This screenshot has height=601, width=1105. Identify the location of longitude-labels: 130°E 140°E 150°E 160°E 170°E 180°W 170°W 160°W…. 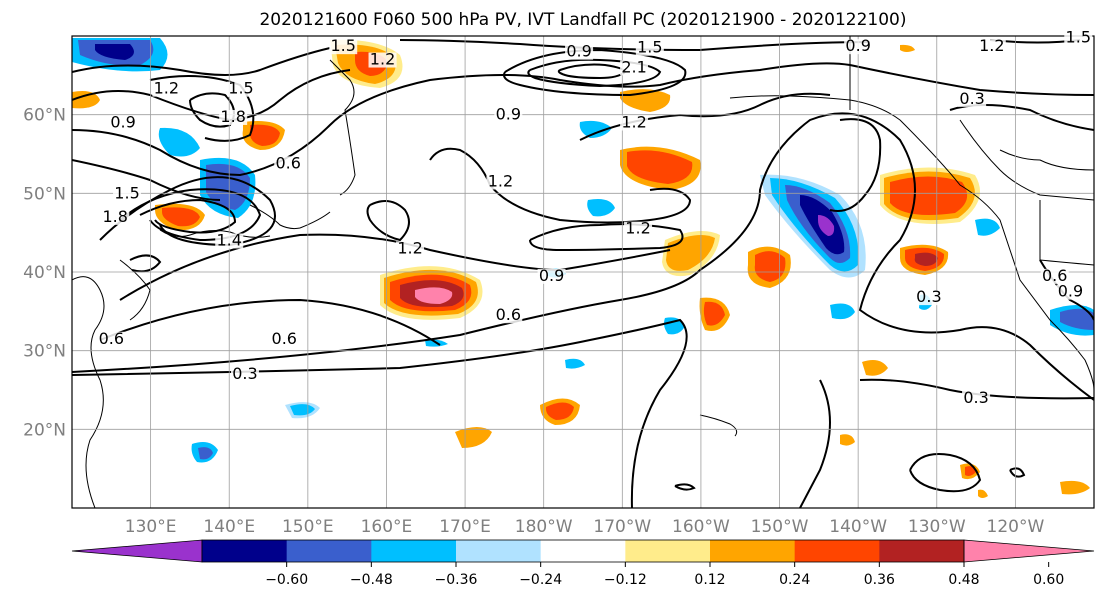
(585, 527).